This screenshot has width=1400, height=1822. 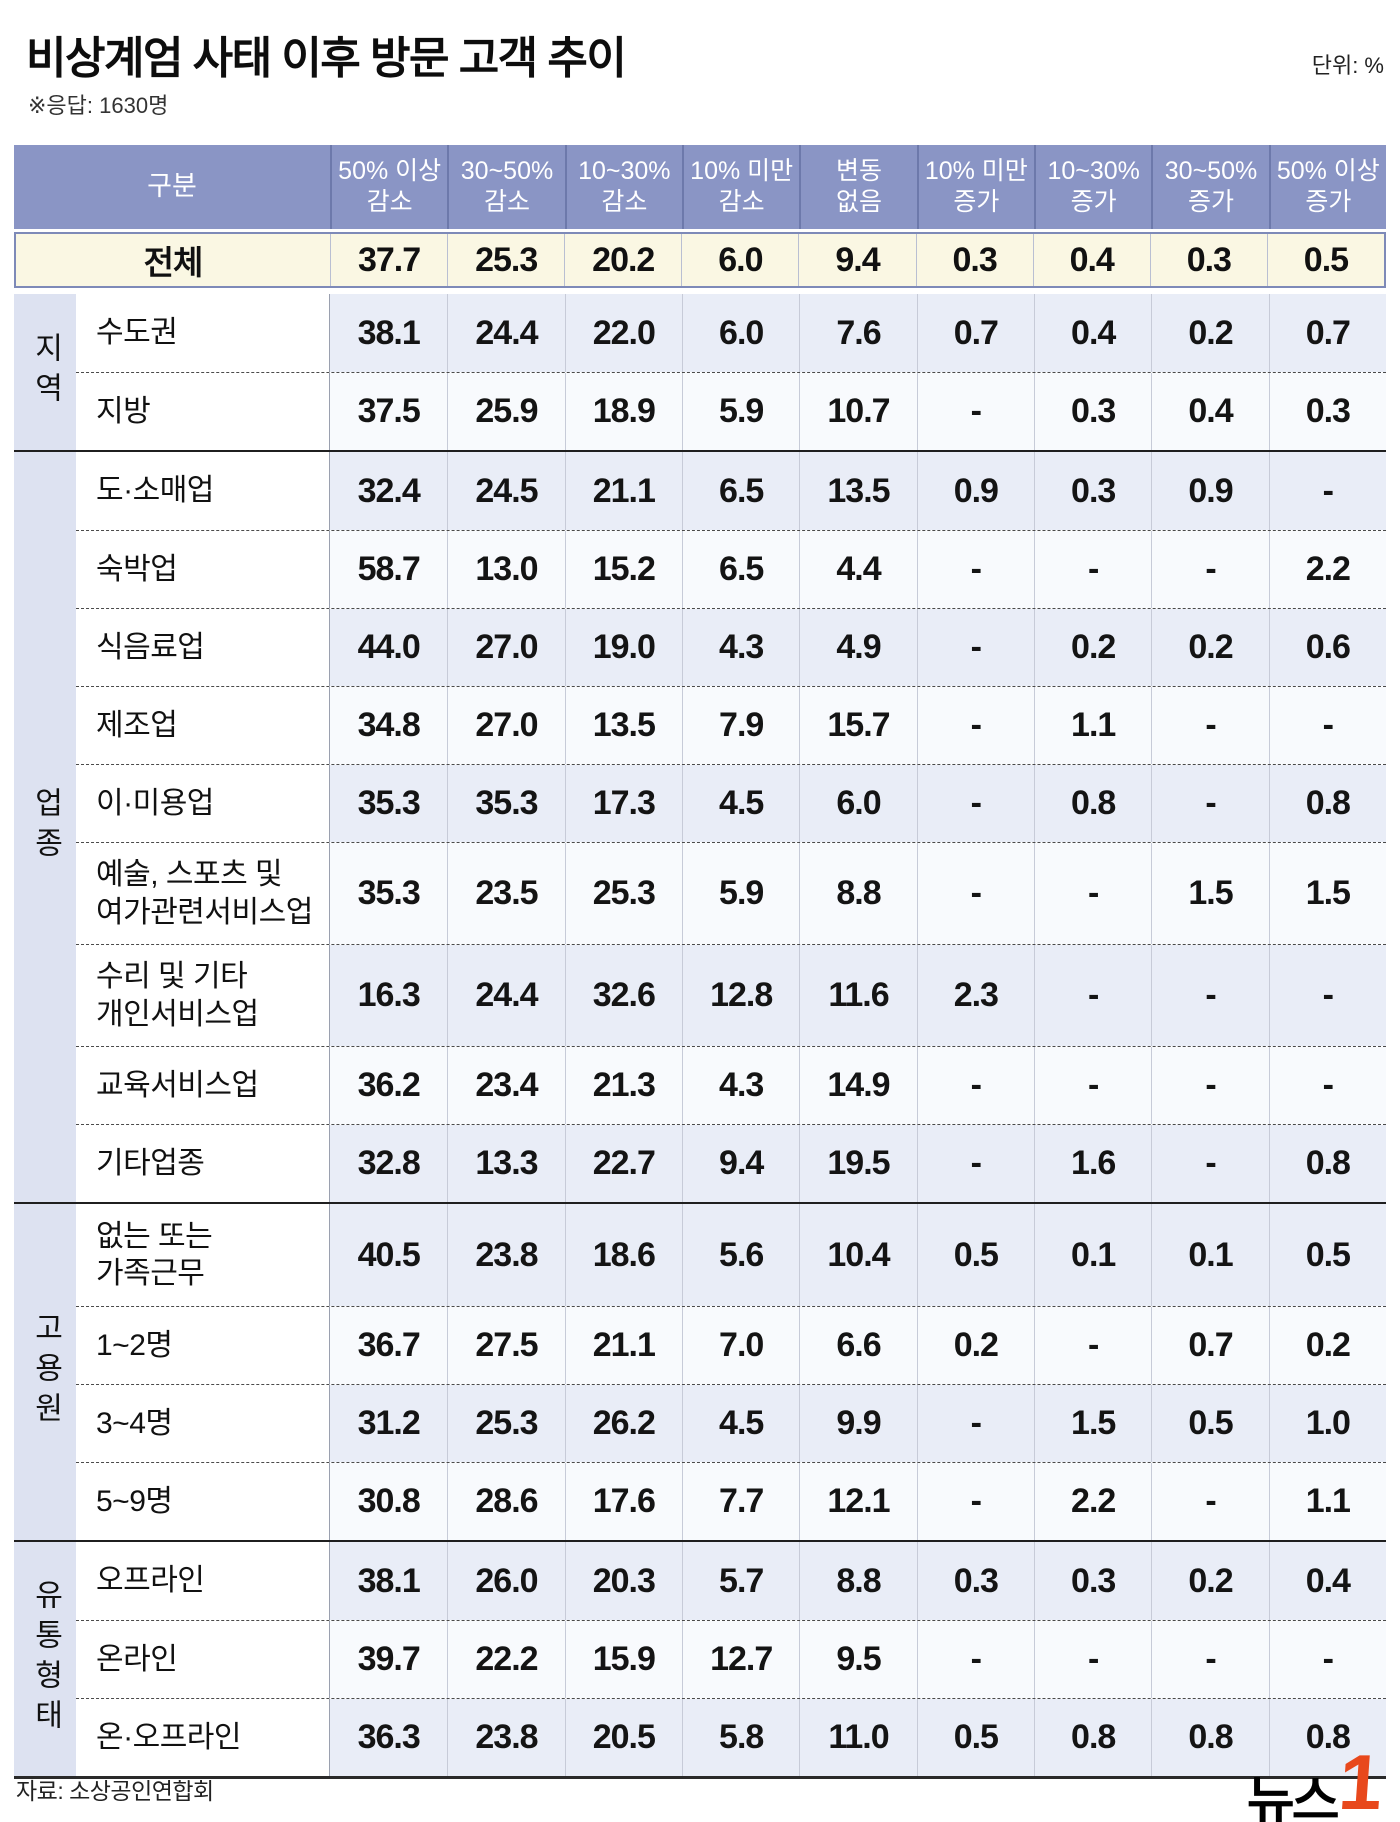 What do you see at coordinates (389, 1163) in the screenshot?
I see `value-cell: 32.8` at bounding box center [389, 1163].